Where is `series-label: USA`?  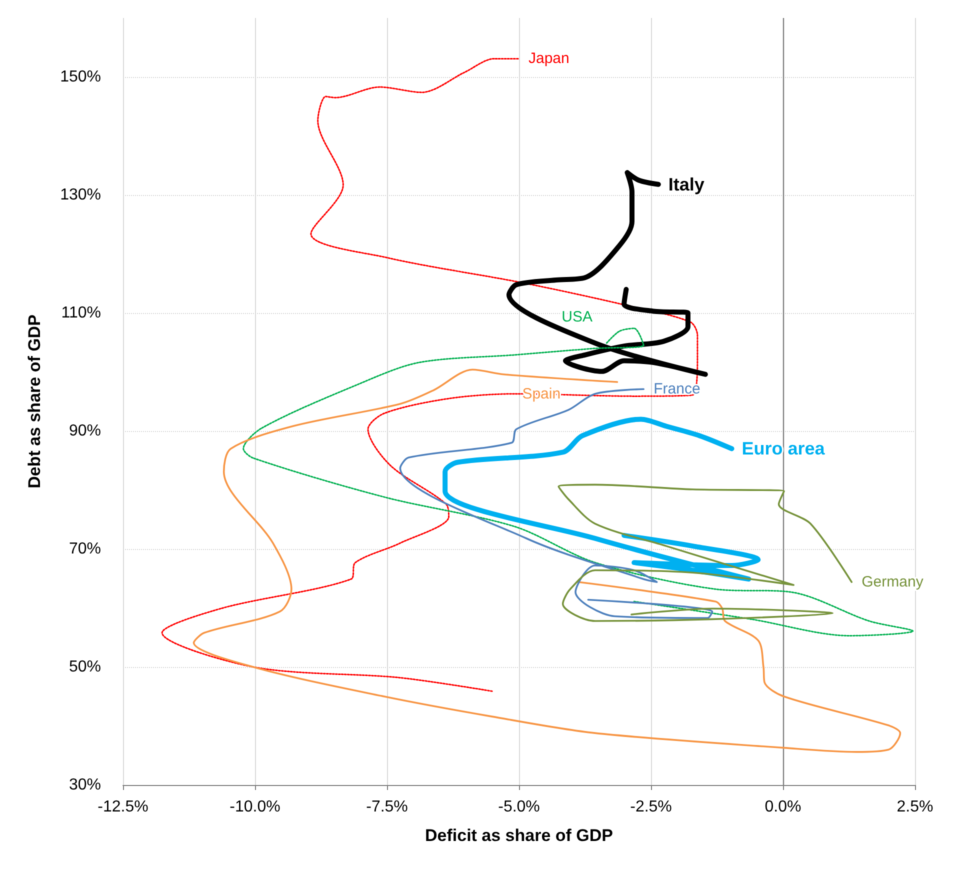 series-label: USA is located at coordinates (577, 317).